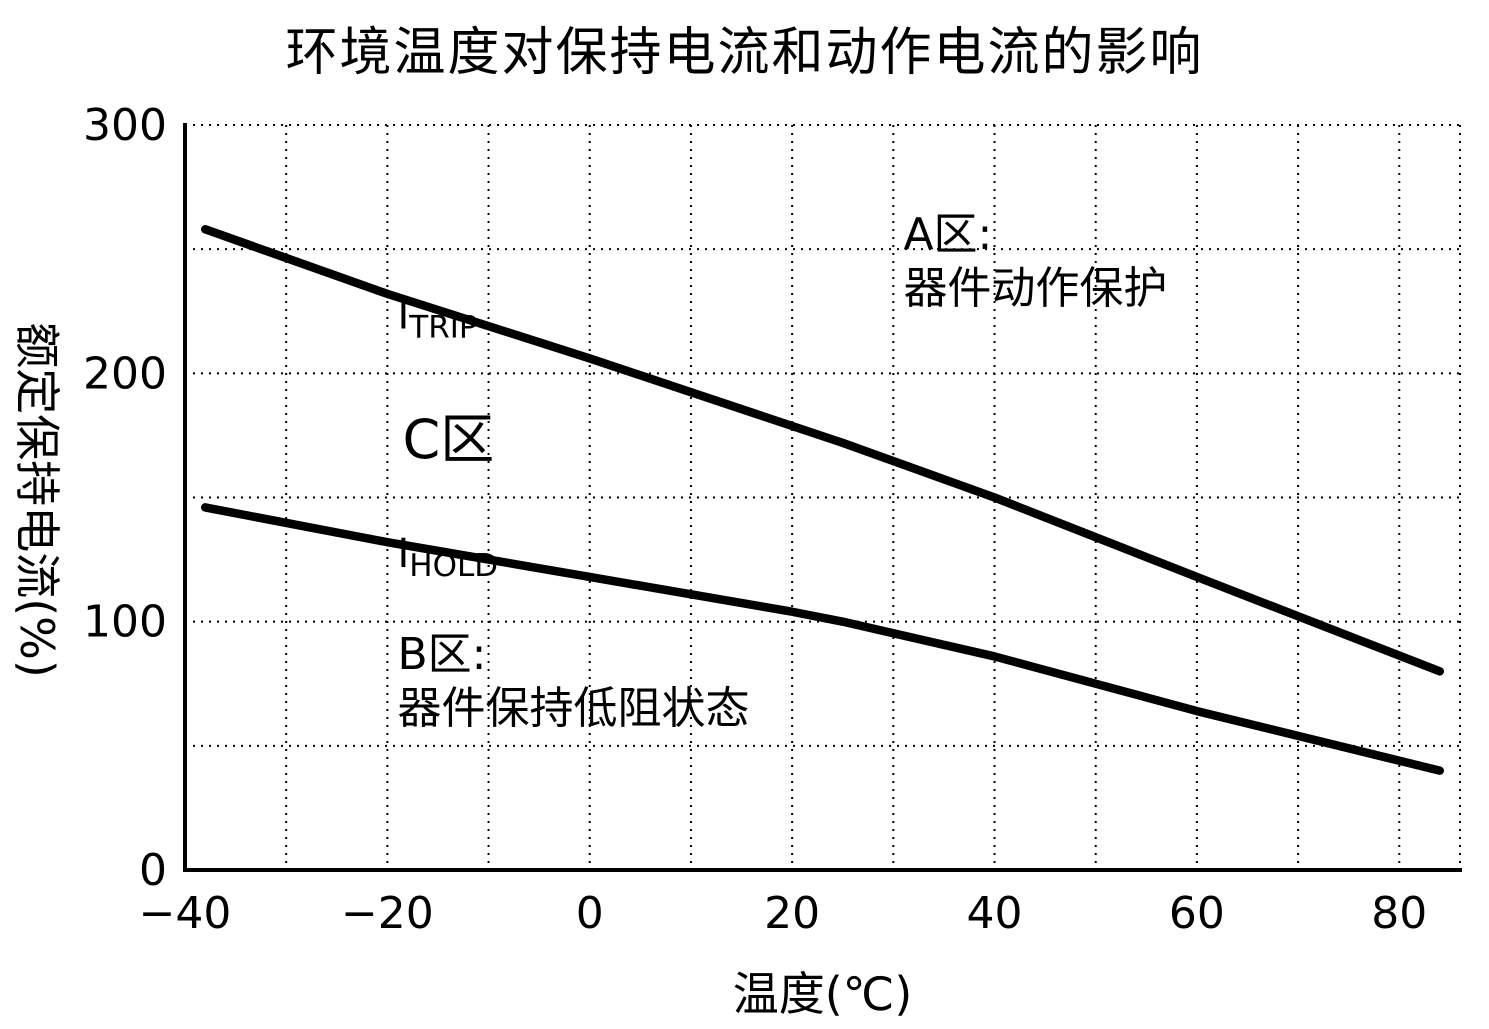 The image size is (1489, 1029). What do you see at coordinates (185, 913) in the screenshot?
I see `x-tick-label: −40` at bounding box center [185, 913].